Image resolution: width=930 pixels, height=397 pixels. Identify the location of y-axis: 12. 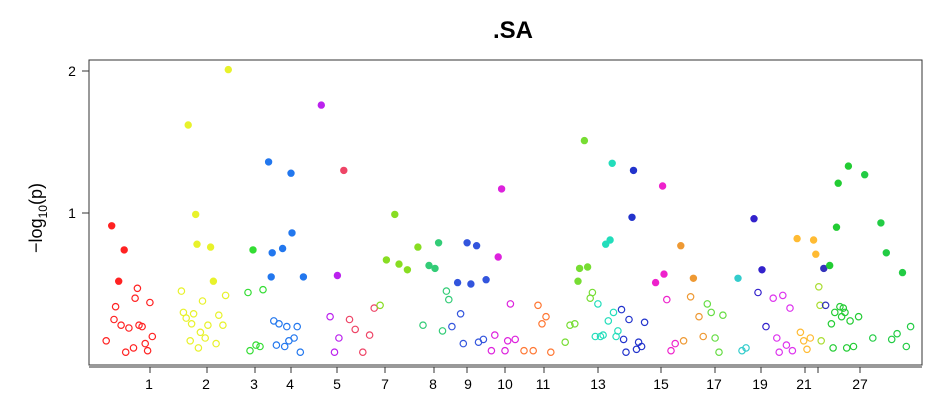
(79, 142).